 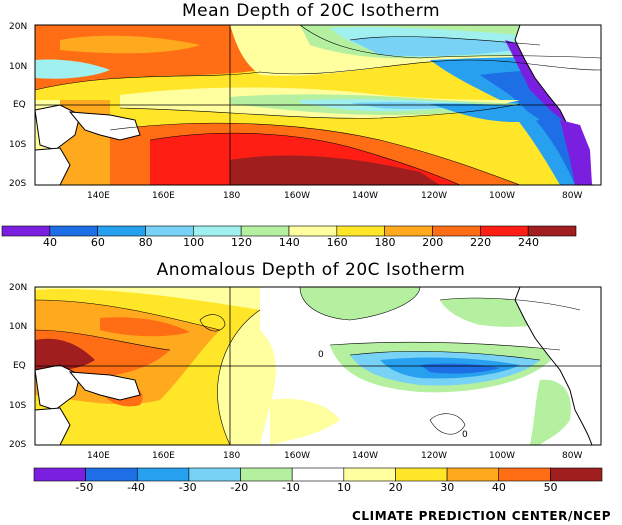 What do you see at coordinates (239, 487) in the screenshot?
I see `colorbar-label: -20` at bounding box center [239, 487].